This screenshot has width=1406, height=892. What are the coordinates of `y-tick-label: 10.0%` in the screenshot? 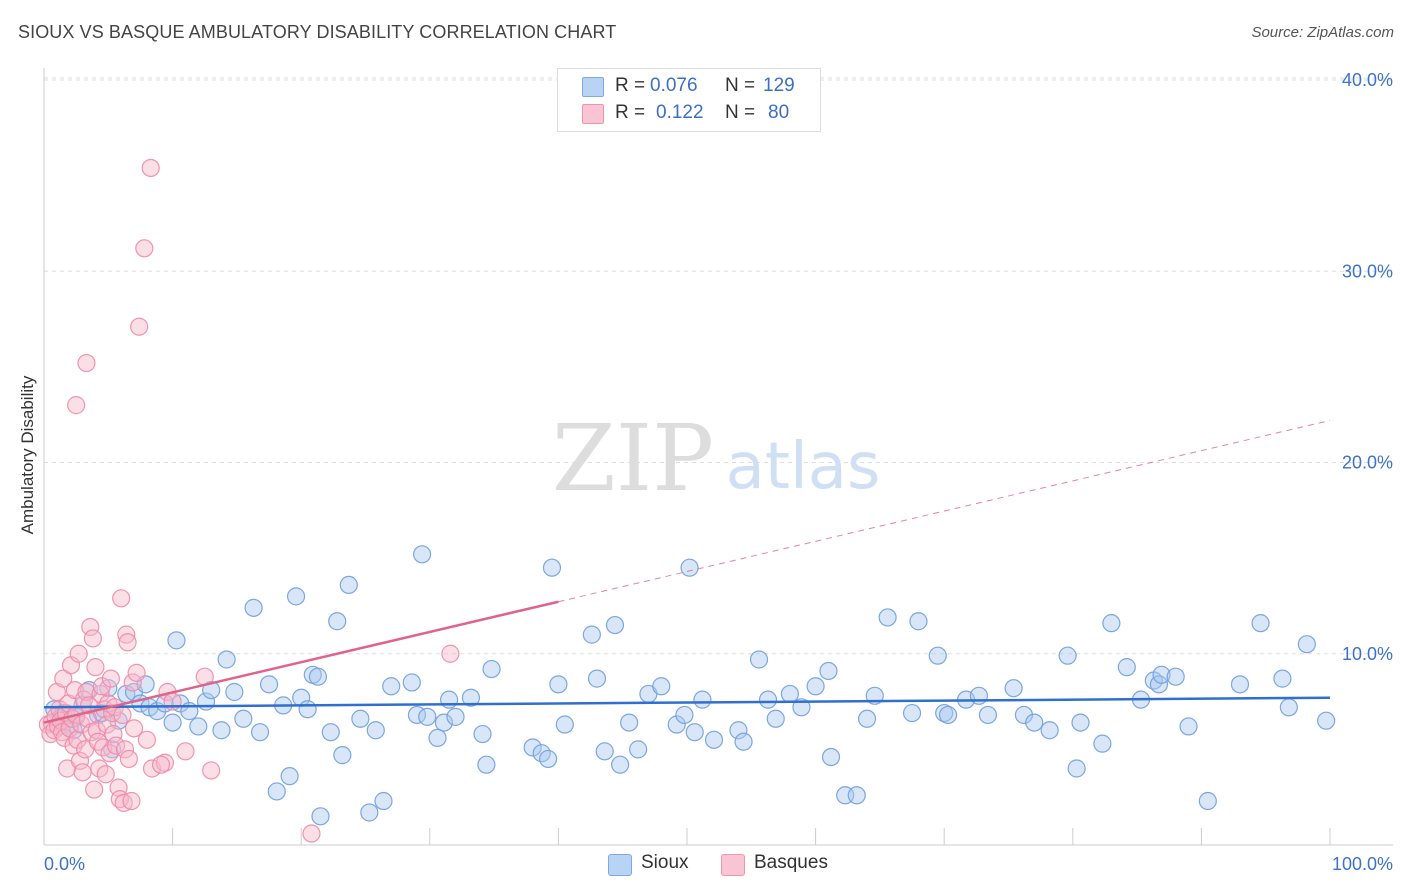 It's located at (1367, 654).